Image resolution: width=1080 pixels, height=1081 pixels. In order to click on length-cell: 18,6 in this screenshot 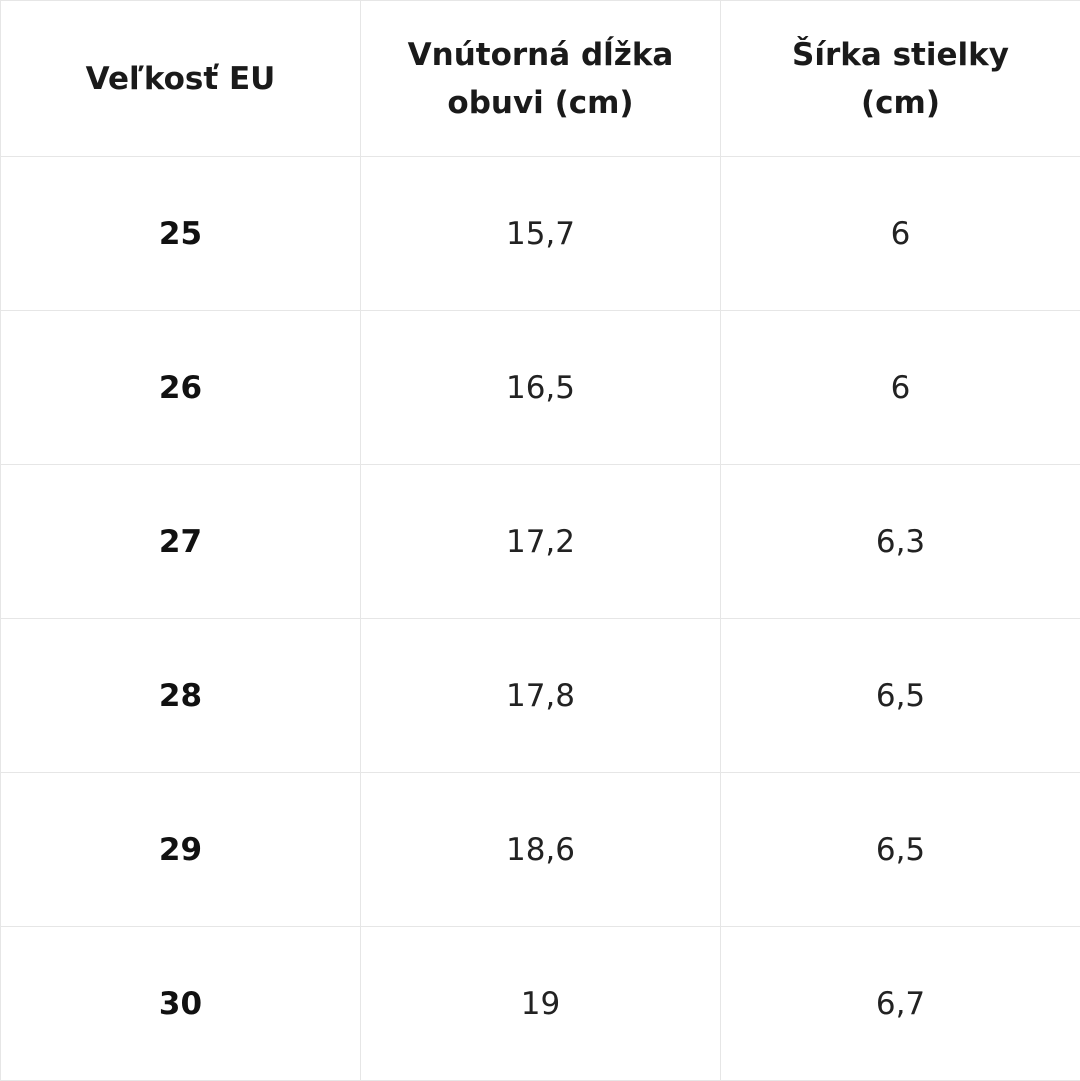, I will do `click(541, 850)`.